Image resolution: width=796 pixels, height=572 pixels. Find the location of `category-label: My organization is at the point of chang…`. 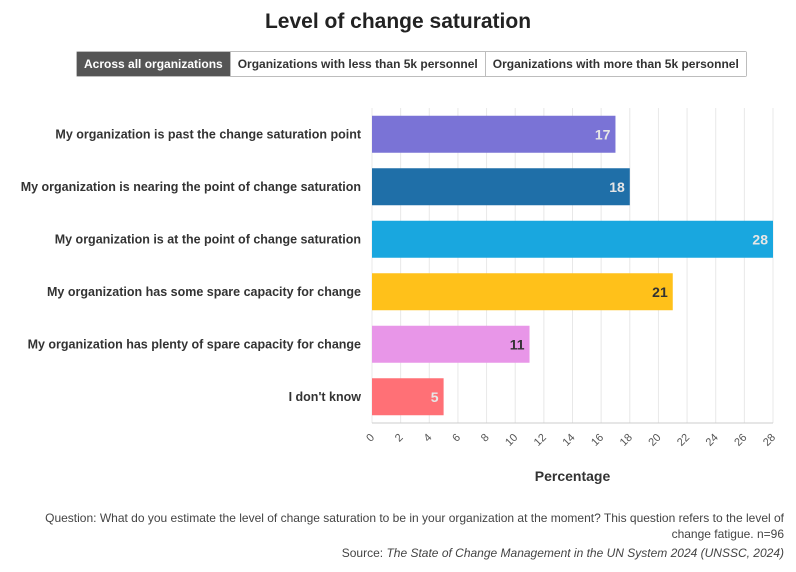

category-label: My organization is at the point of chang… is located at coordinates (208, 239).